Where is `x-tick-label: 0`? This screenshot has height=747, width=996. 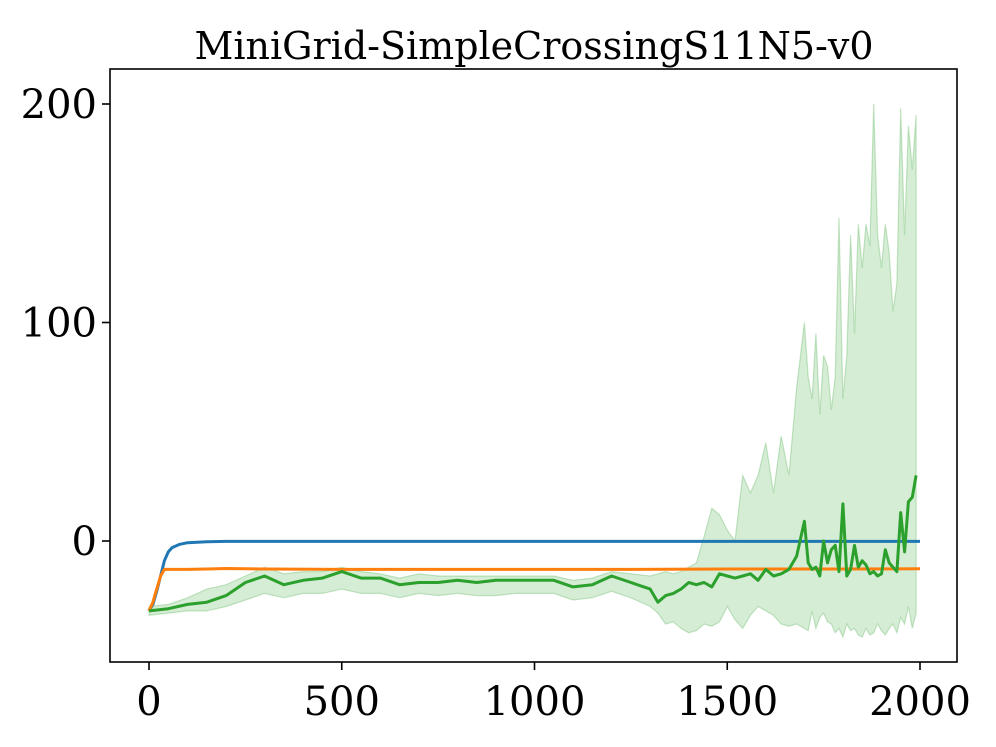
x-tick-label: 0 is located at coordinates (148, 702).